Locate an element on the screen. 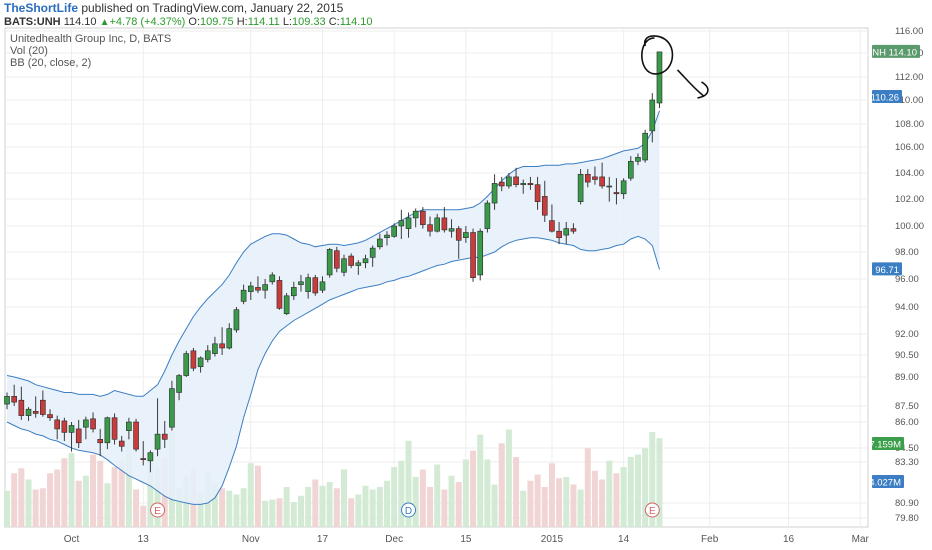  x-tick-label: 16 is located at coordinates (789, 539).